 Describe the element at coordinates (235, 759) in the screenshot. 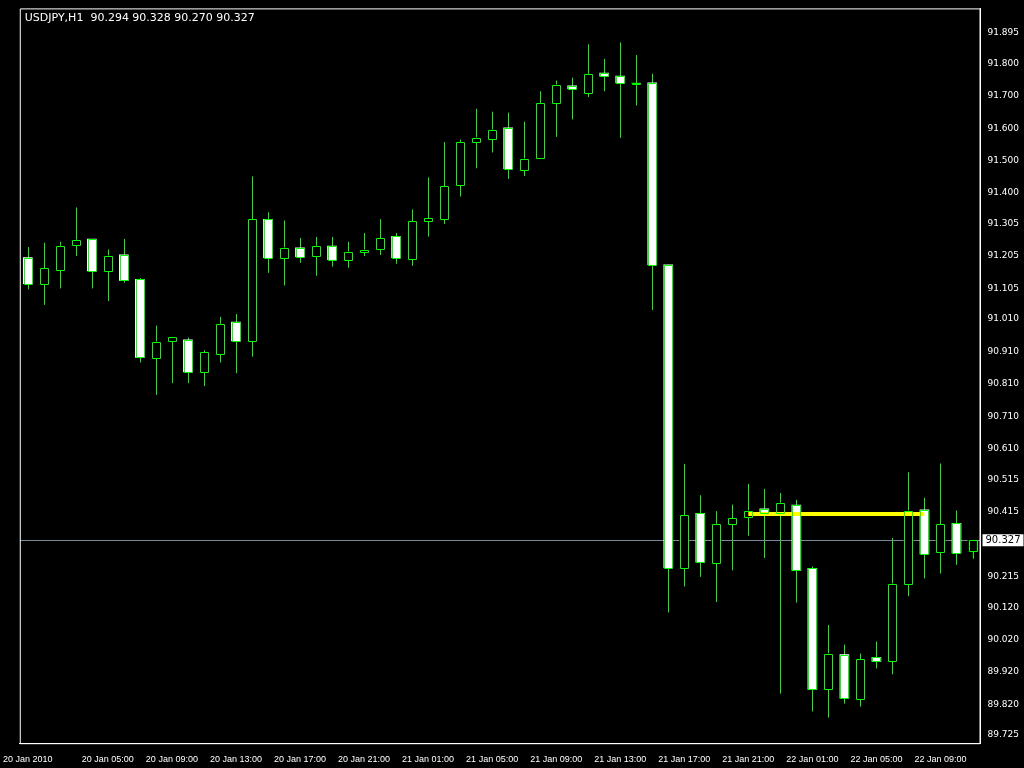

I see `x-tick-label: 20 Jan 13:00` at that location.